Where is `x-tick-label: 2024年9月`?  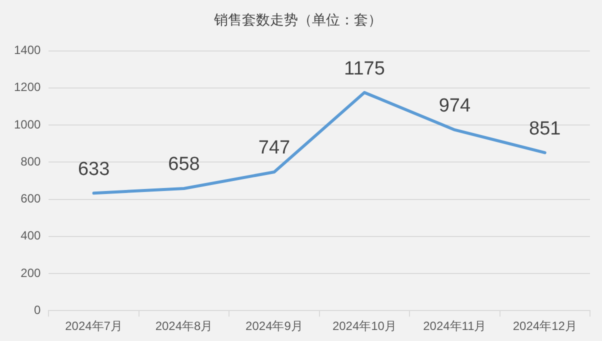 x-tick-label: 2024年9月 is located at coordinates (274, 326).